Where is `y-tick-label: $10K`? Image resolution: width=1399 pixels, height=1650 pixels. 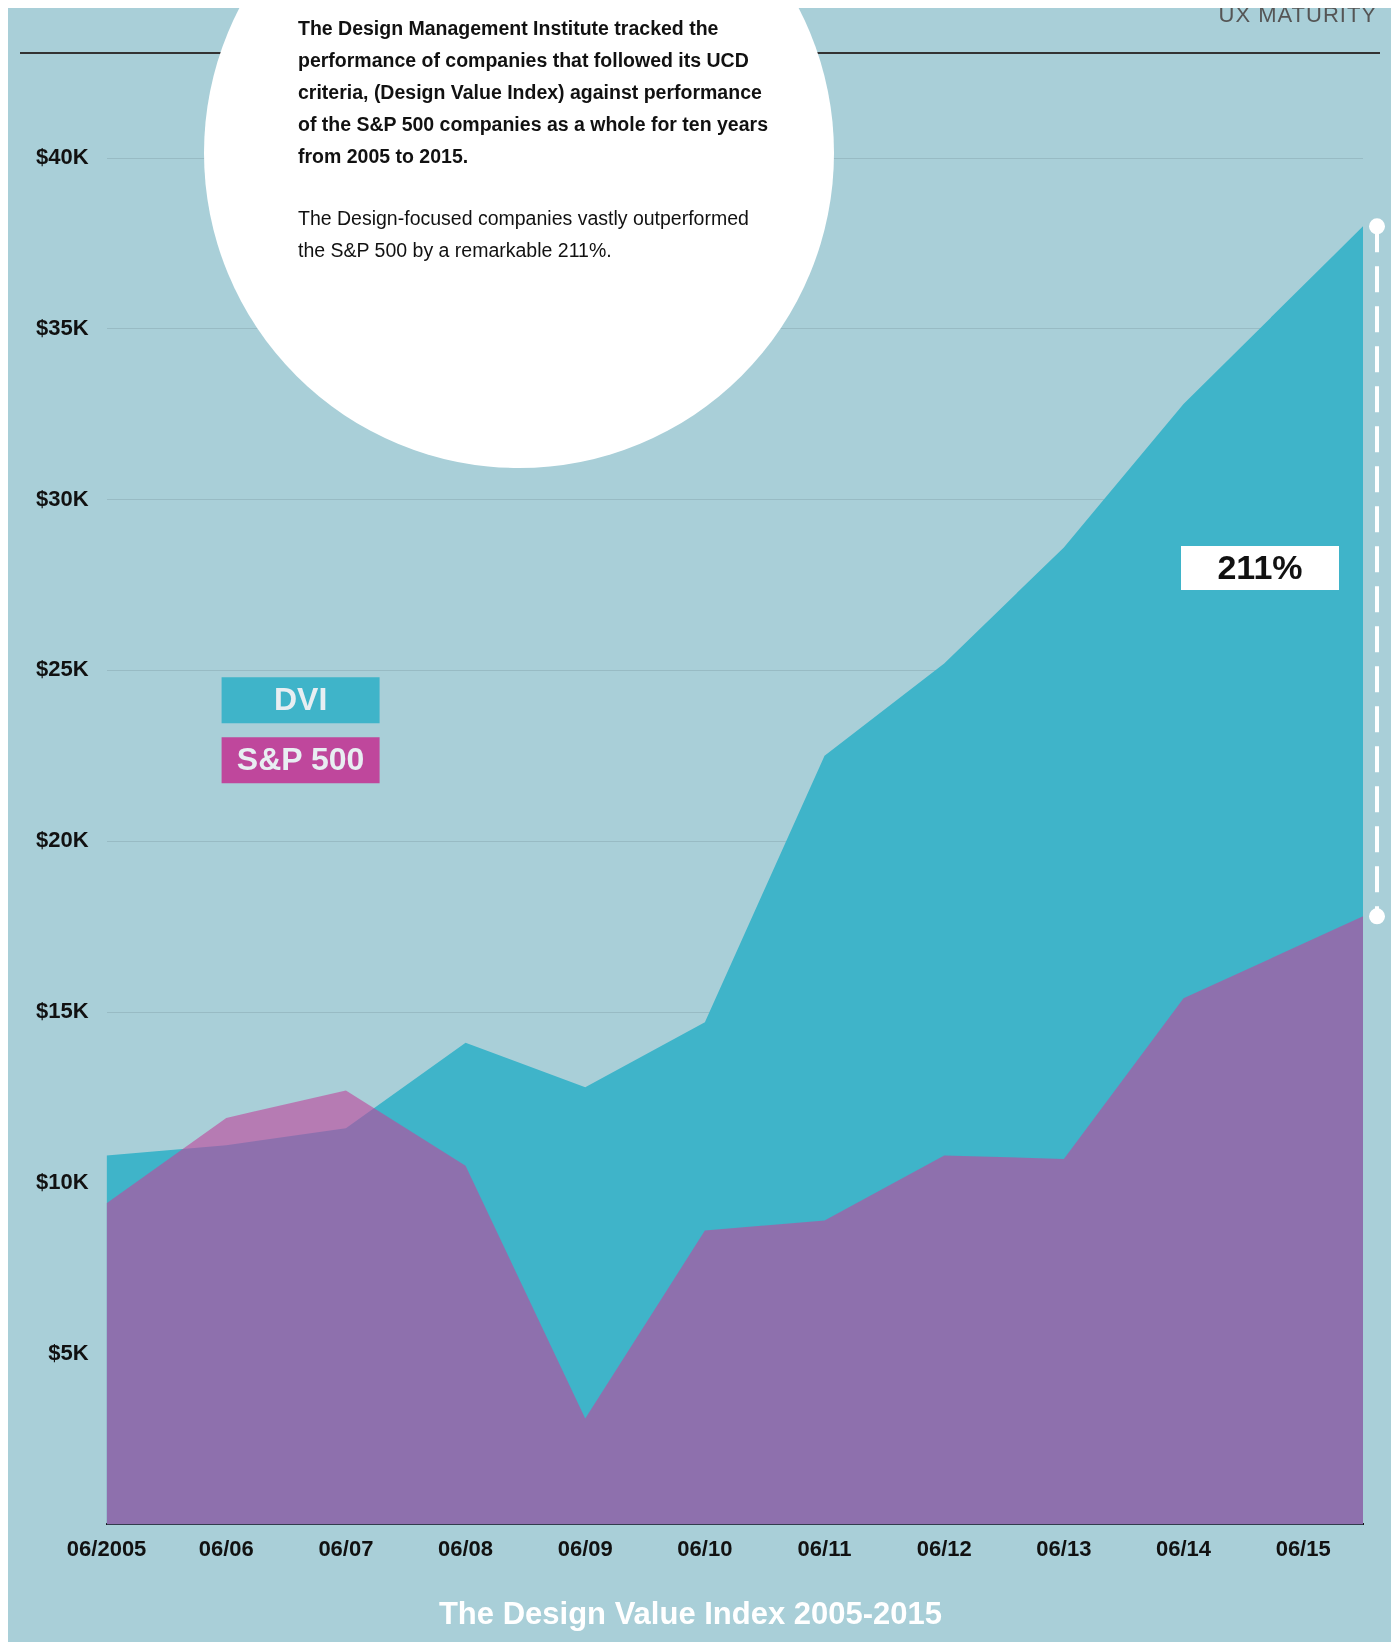
y-tick-label: $10K is located at coordinates (62, 1181).